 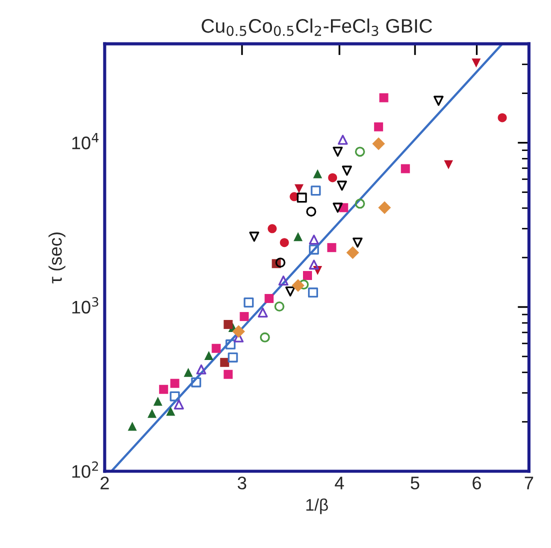 I want to click on x-axis-title: 1/β, so click(x=317, y=506).